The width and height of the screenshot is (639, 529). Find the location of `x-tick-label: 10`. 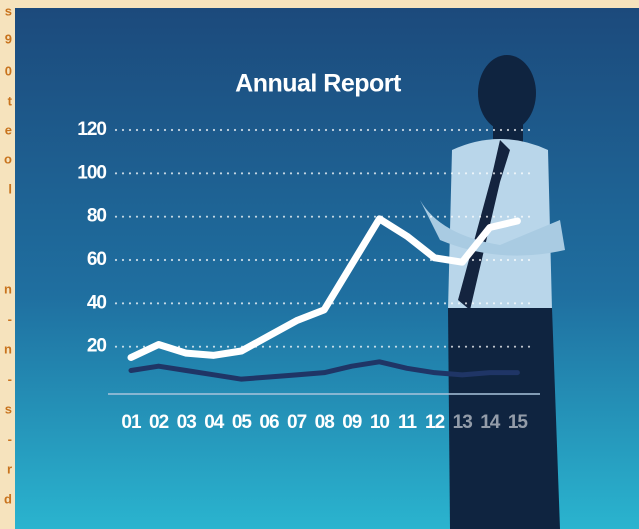

x-tick-label: 10 is located at coordinates (380, 422).